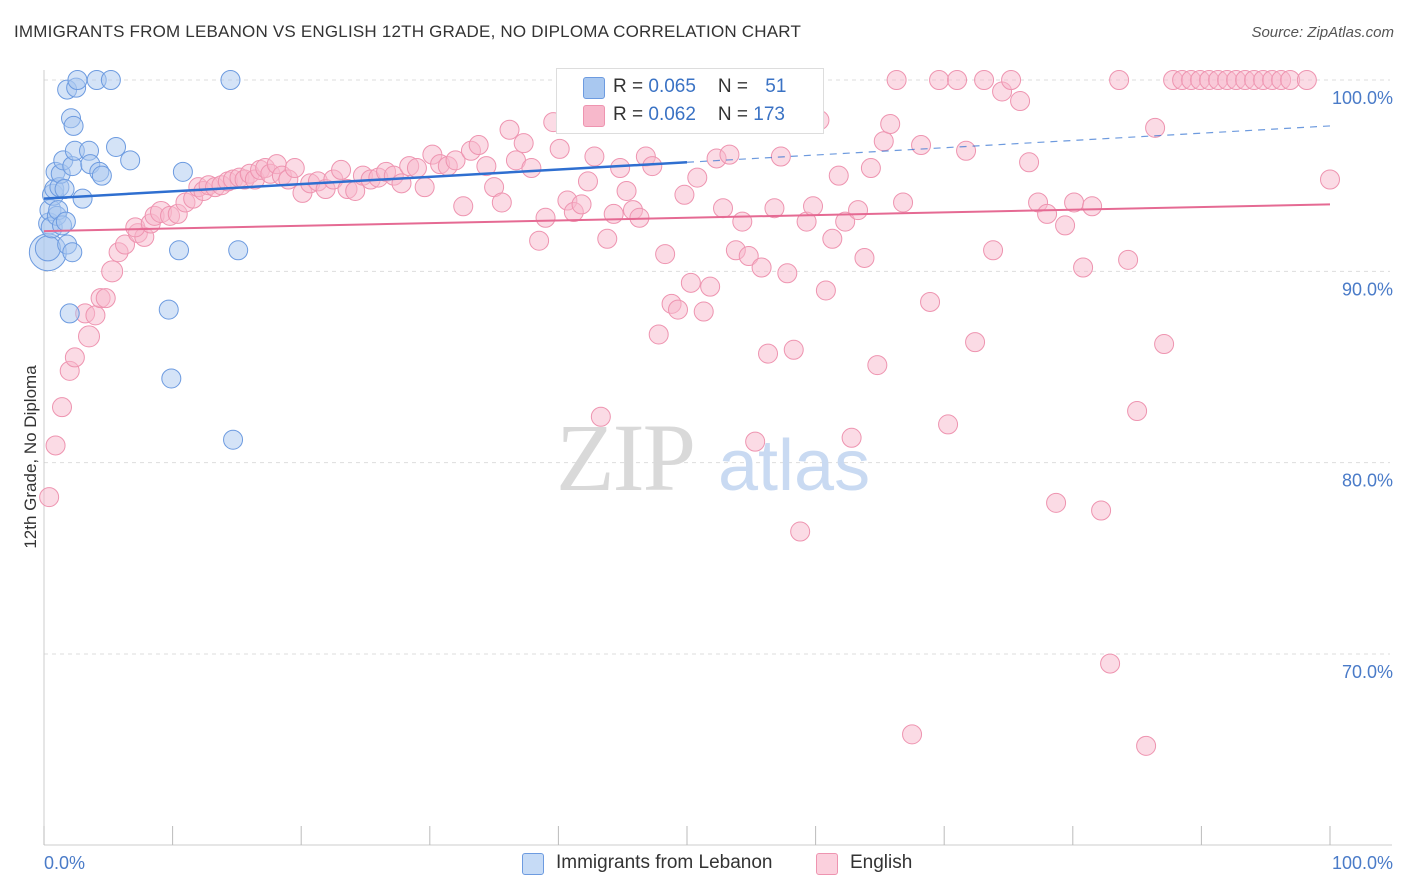 The height and width of the screenshot is (892, 1406). Describe the element at coordinates (827, 864) in the screenshot. I see `bottom-legend-swatch-pink` at that location.